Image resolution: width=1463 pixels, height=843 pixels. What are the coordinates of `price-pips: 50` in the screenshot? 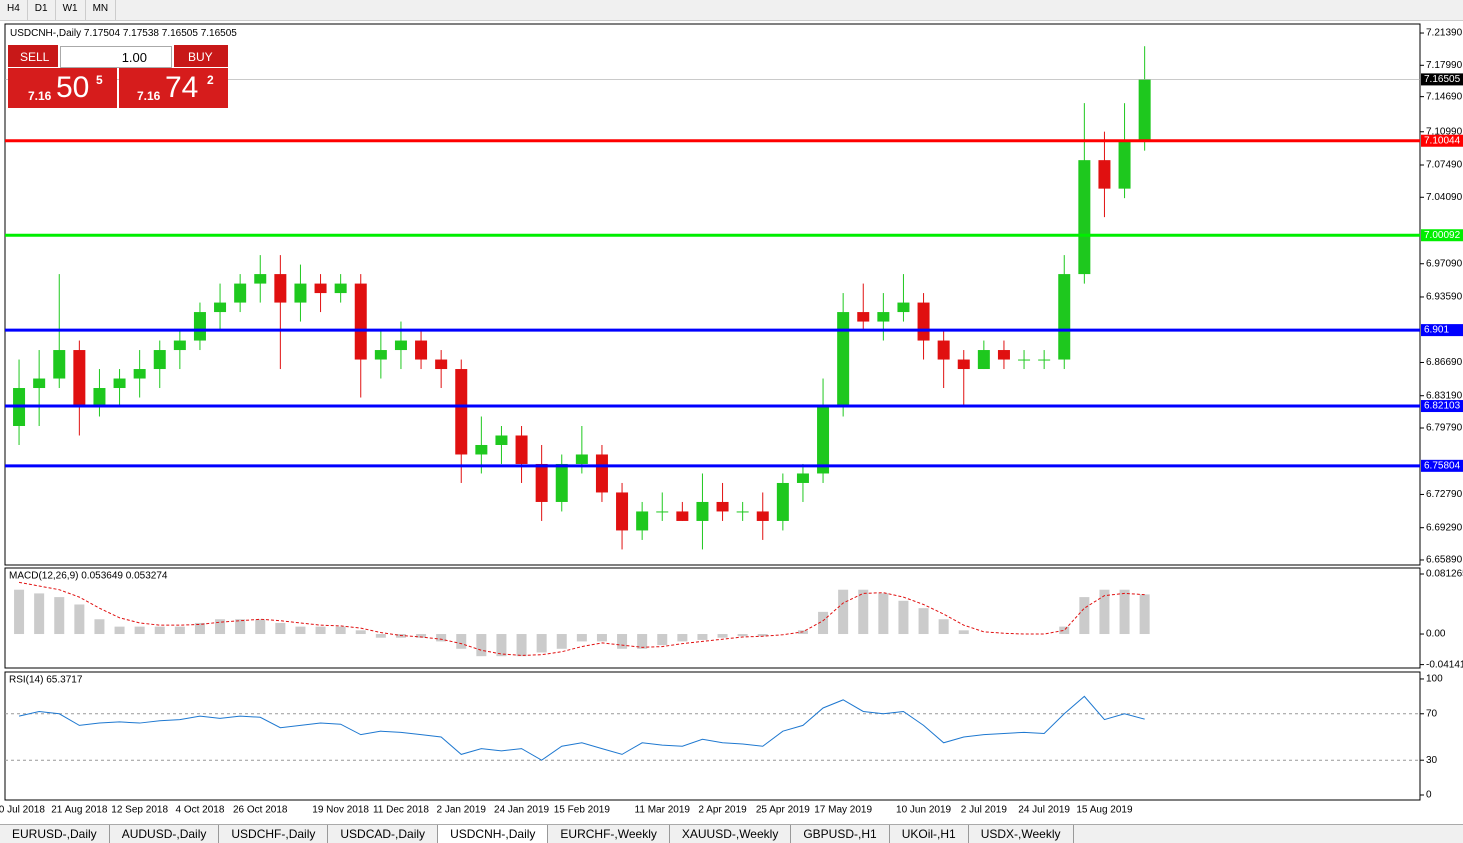 It's located at (73, 87).